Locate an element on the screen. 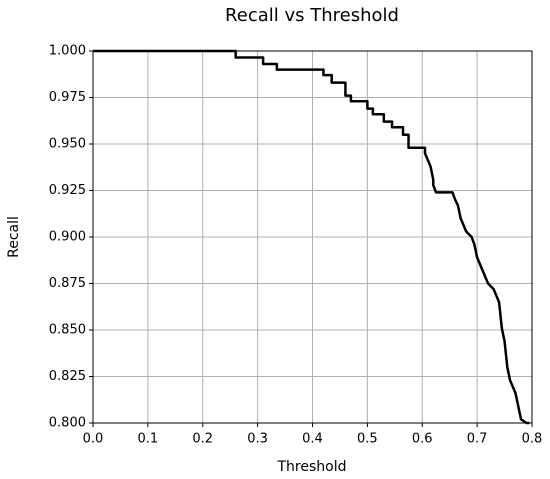 The image size is (550, 479). y-tick-label: 0.850 is located at coordinates (67, 330).